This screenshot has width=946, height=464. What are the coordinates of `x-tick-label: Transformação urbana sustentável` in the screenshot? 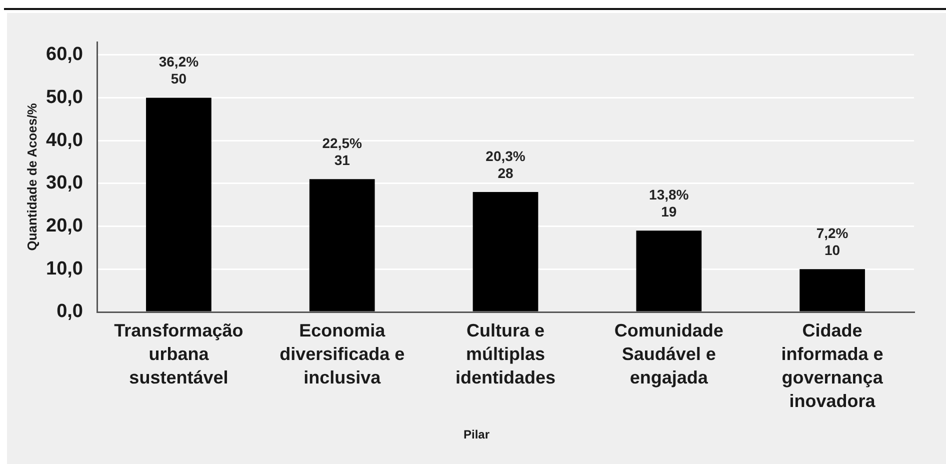 It's located at (179, 354).